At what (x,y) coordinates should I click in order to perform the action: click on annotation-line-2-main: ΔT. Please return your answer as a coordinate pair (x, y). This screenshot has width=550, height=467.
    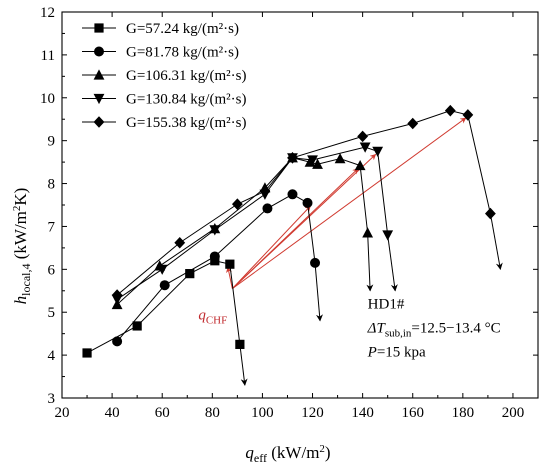
    Looking at the image, I should click on (377, 329).